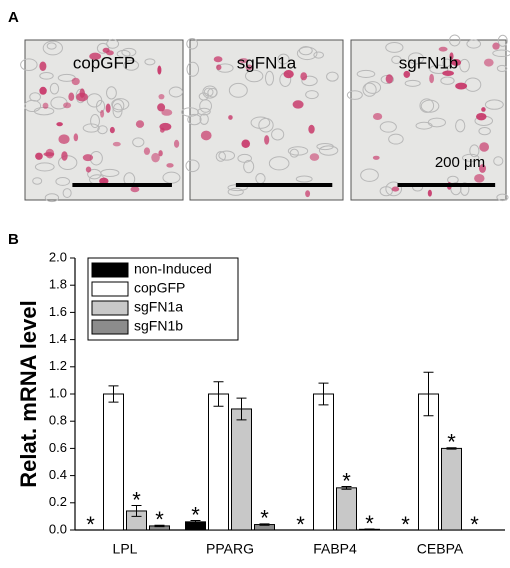  Describe the element at coordinates (440, 549) in the screenshot. I see `x-tick-label: CEBPA` at that location.